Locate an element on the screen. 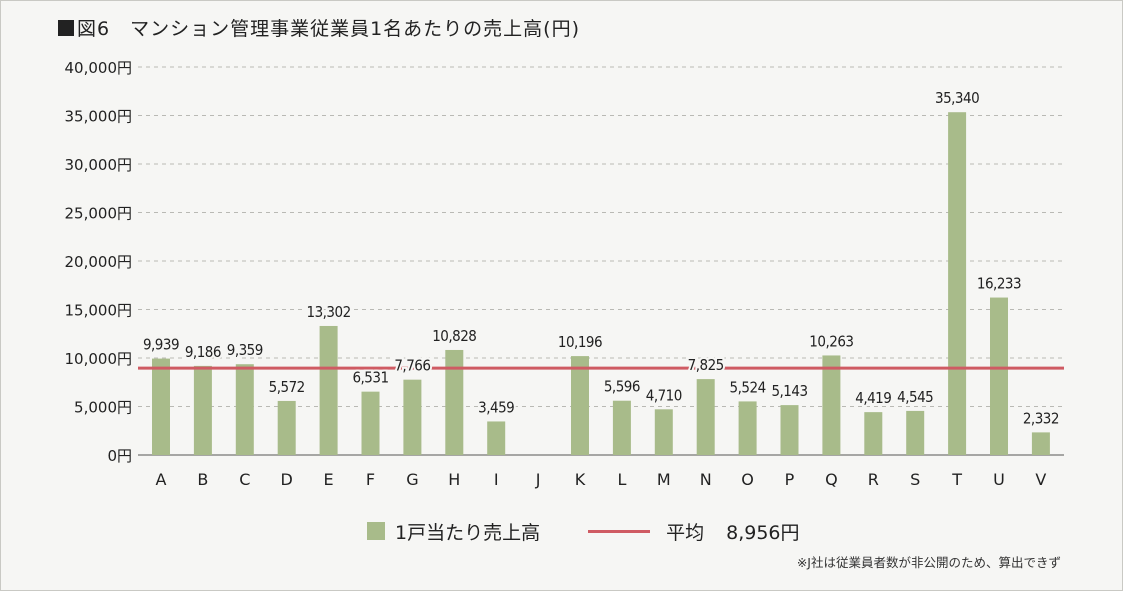 Image resolution: width=1123 pixels, height=591 pixels. x-tick-label: U is located at coordinates (999, 479).